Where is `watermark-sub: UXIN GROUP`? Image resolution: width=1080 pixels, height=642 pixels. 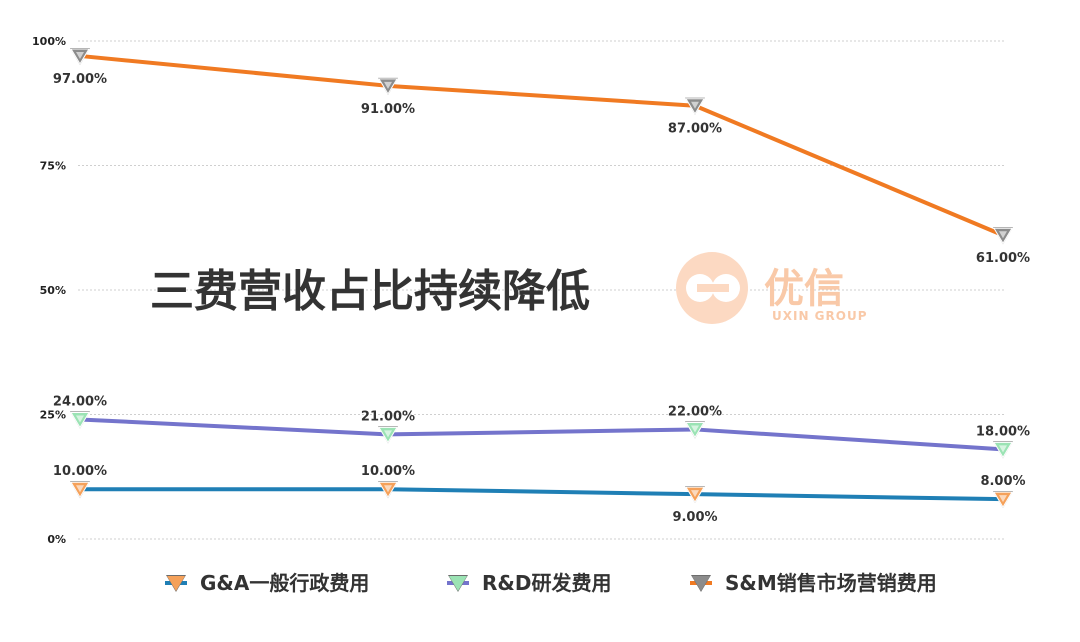
watermark-sub: UXIN GROUP is located at coordinates (820, 316).